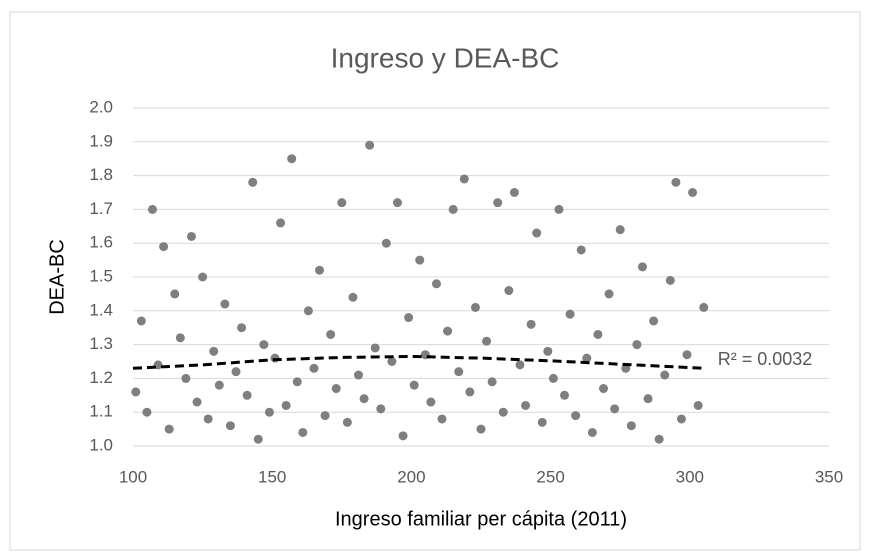  I want to click on trendline-label: R² = 0.0032, so click(765, 359).